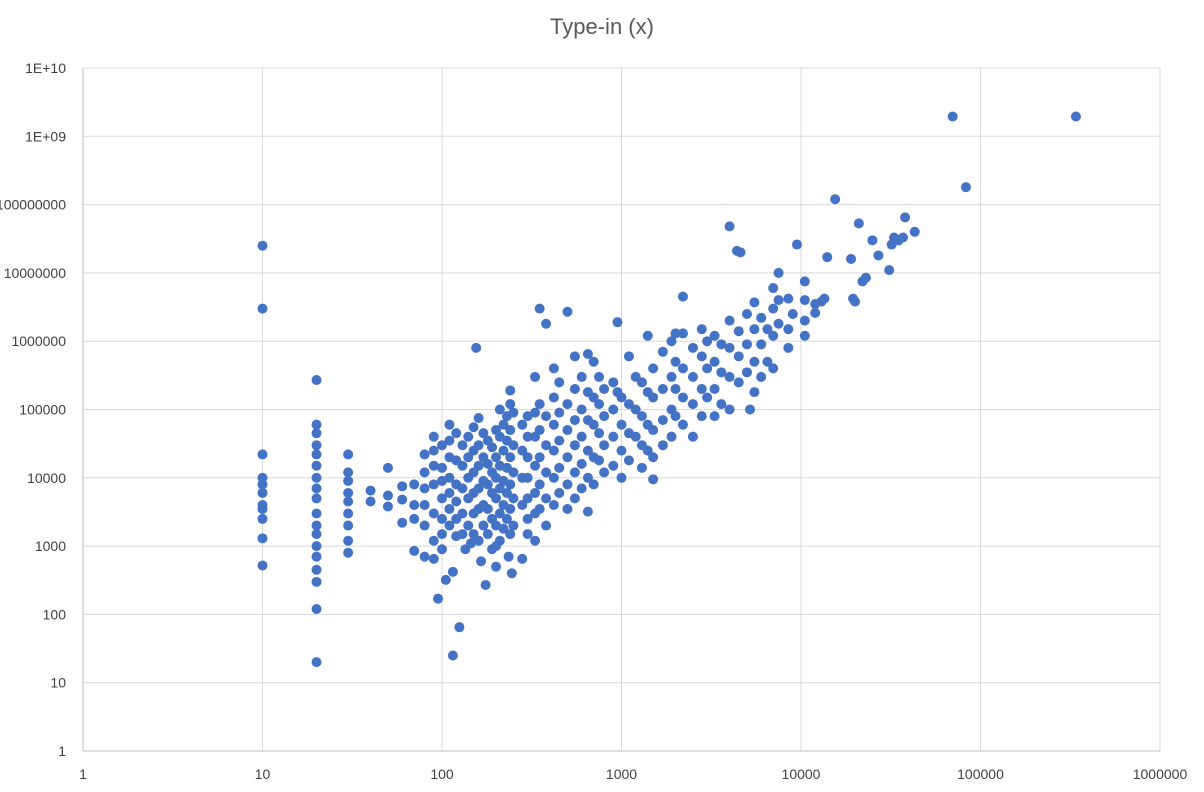 The height and width of the screenshot is (792, 1204). Describe the element at coordinates (46, 478) in the screenshot. I see `y-tick-label: 10000` at that location.